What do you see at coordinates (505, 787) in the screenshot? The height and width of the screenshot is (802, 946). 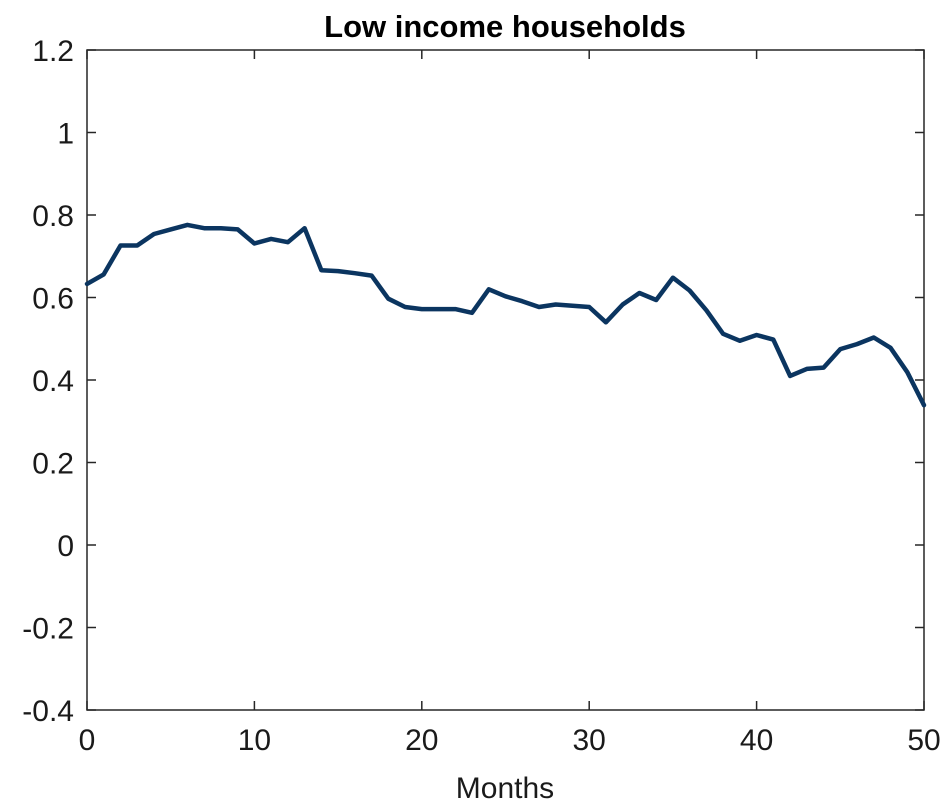 I see `x-axis-label: Months` at bounding box center [505, 787].